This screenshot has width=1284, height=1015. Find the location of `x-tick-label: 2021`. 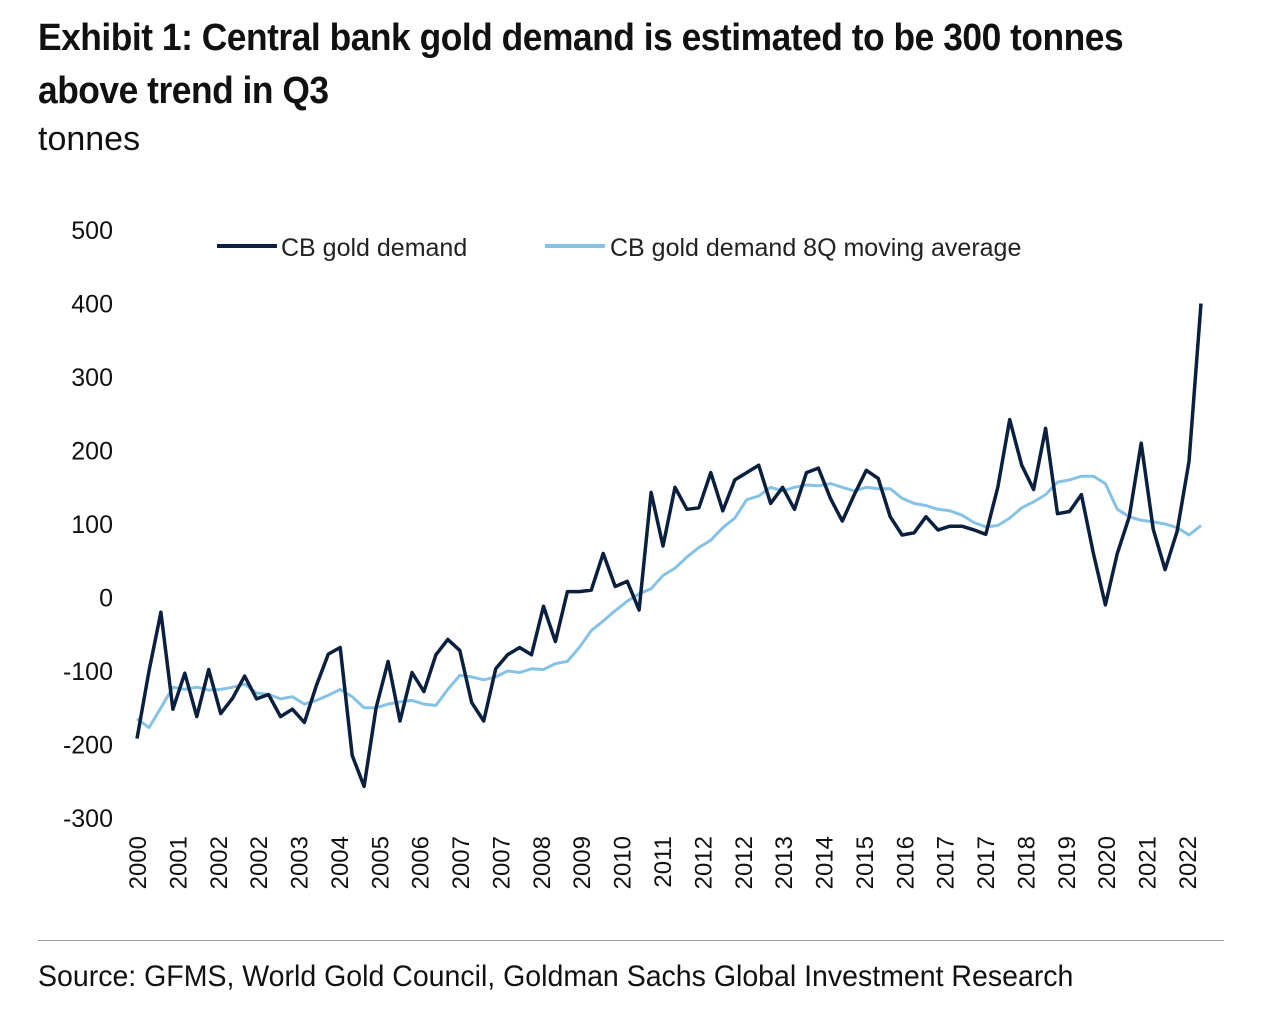

x-tick-label: 2021 is located at coordinates (1148, 862).